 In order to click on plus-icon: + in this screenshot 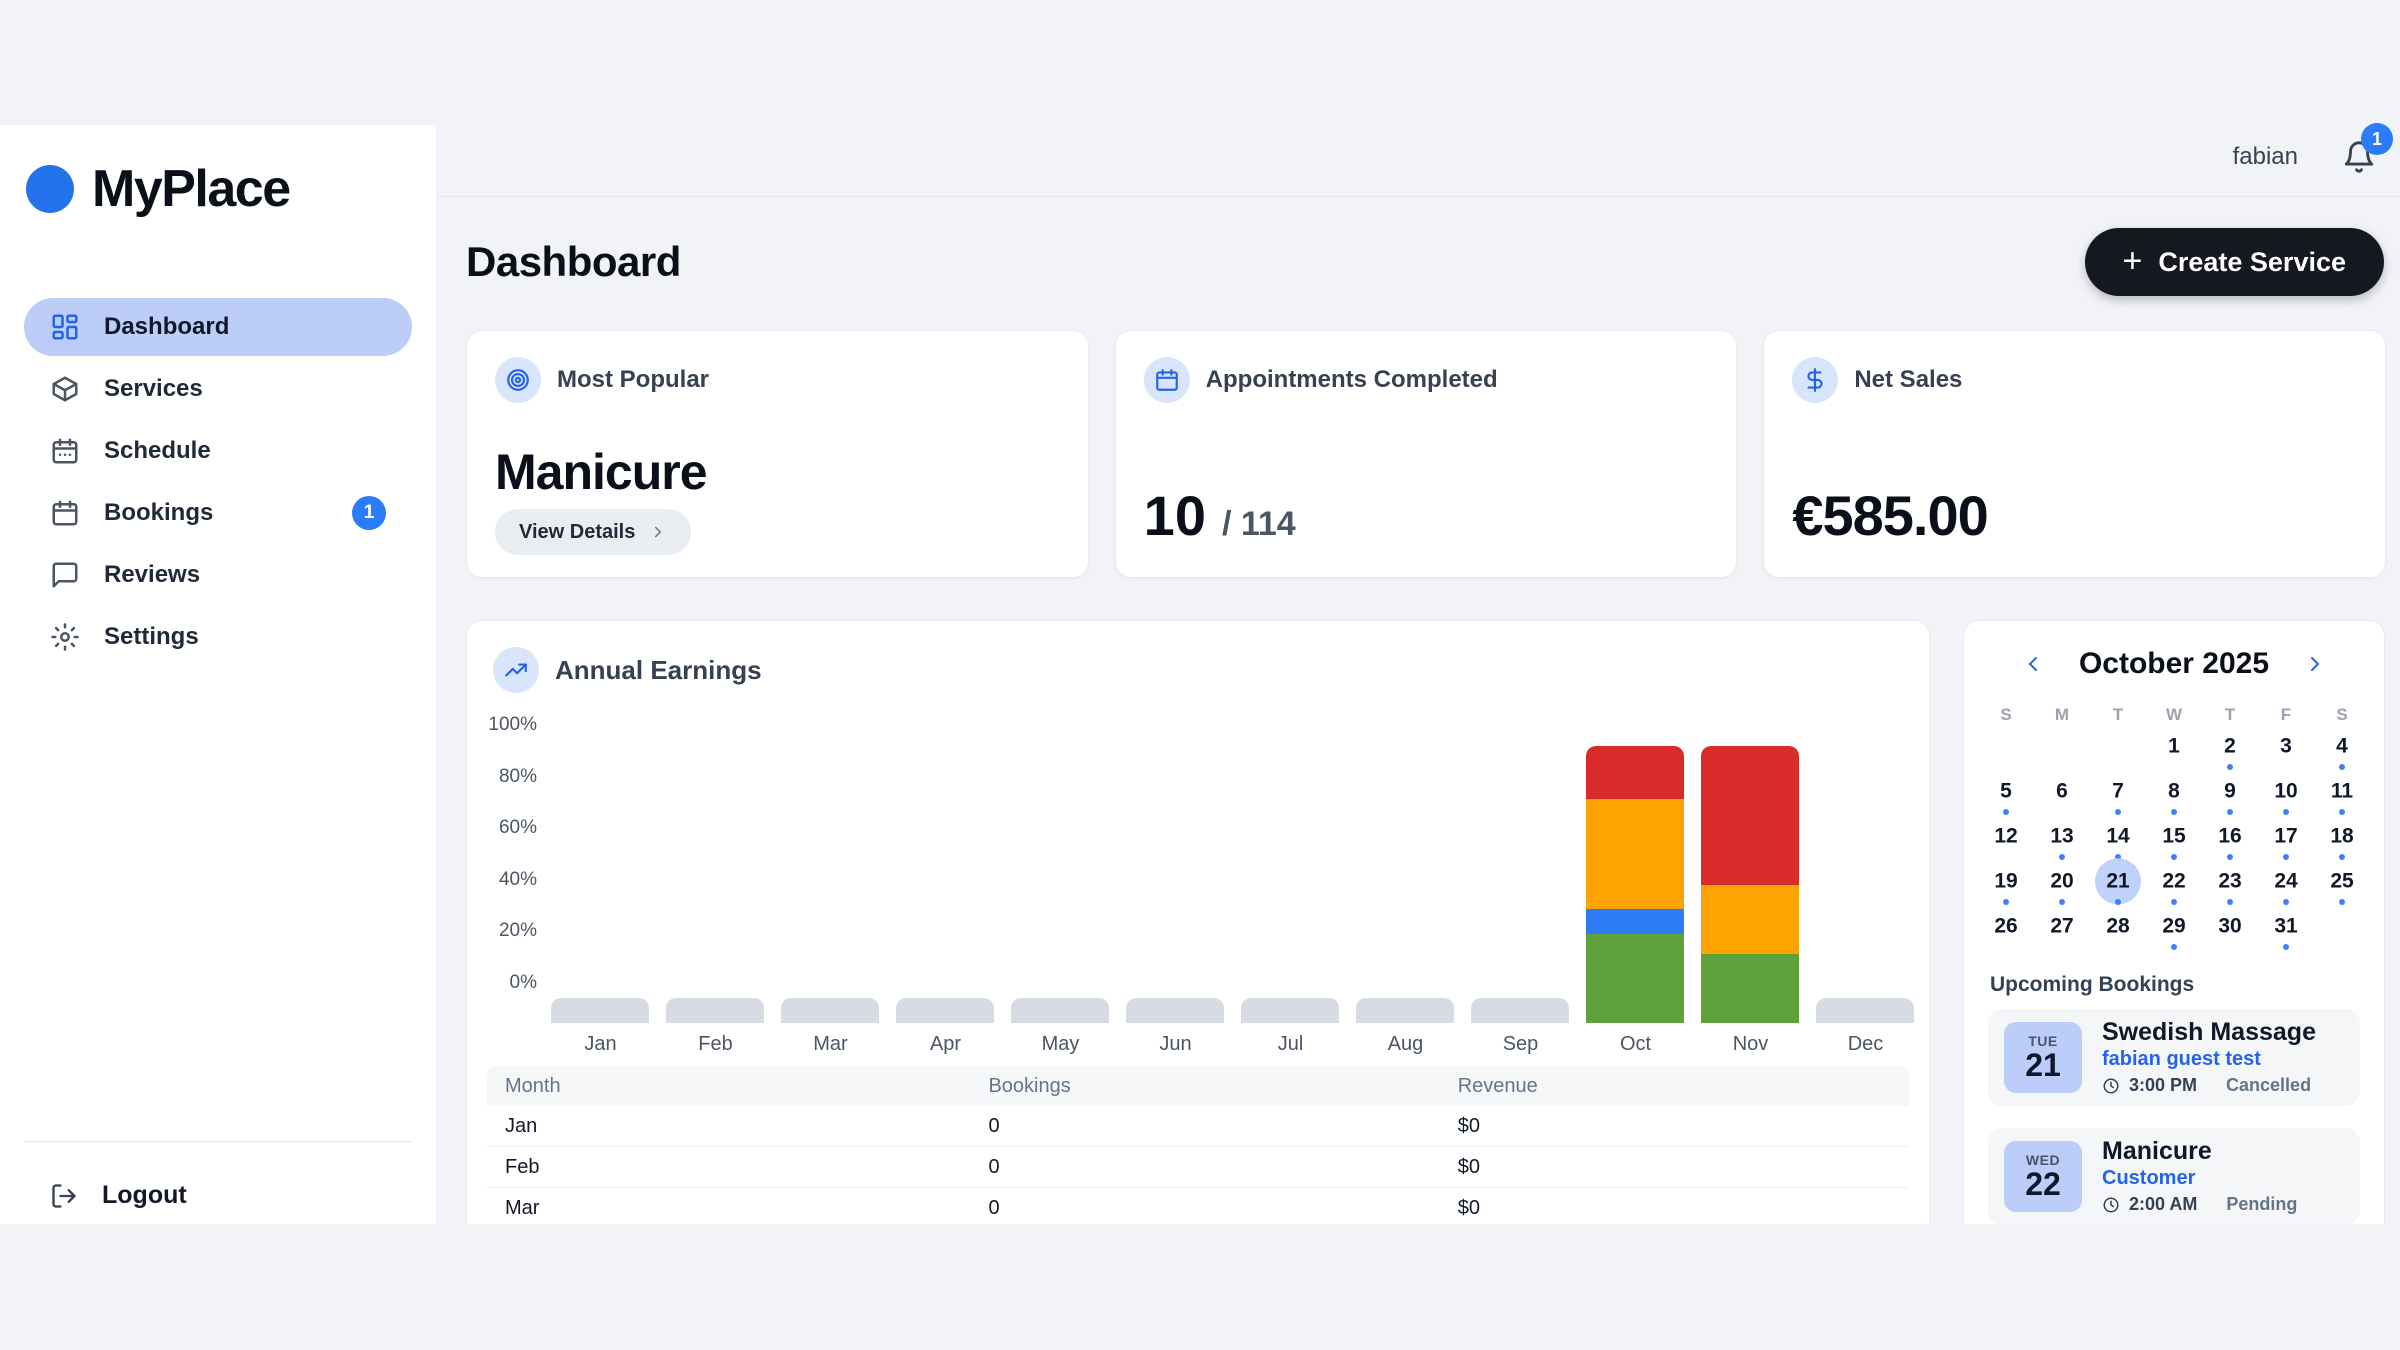, I will do `click(2132, 260)`.